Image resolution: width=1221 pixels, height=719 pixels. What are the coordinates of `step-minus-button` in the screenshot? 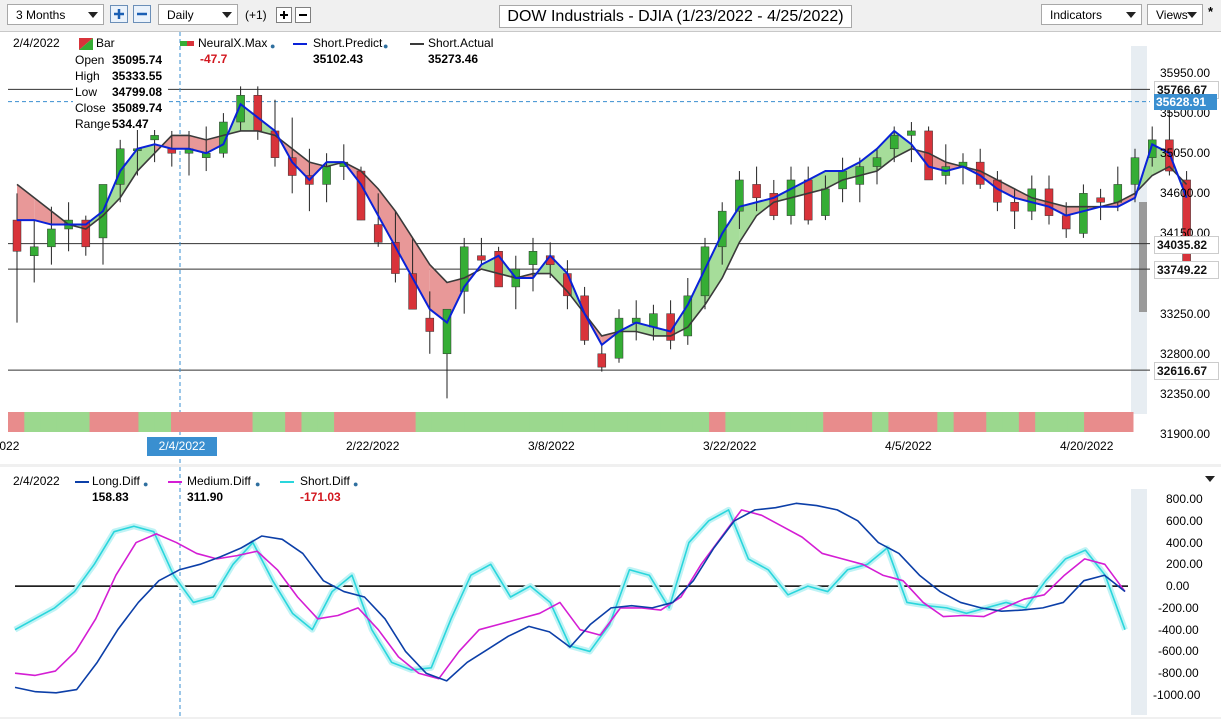 It's located at (303, 15).